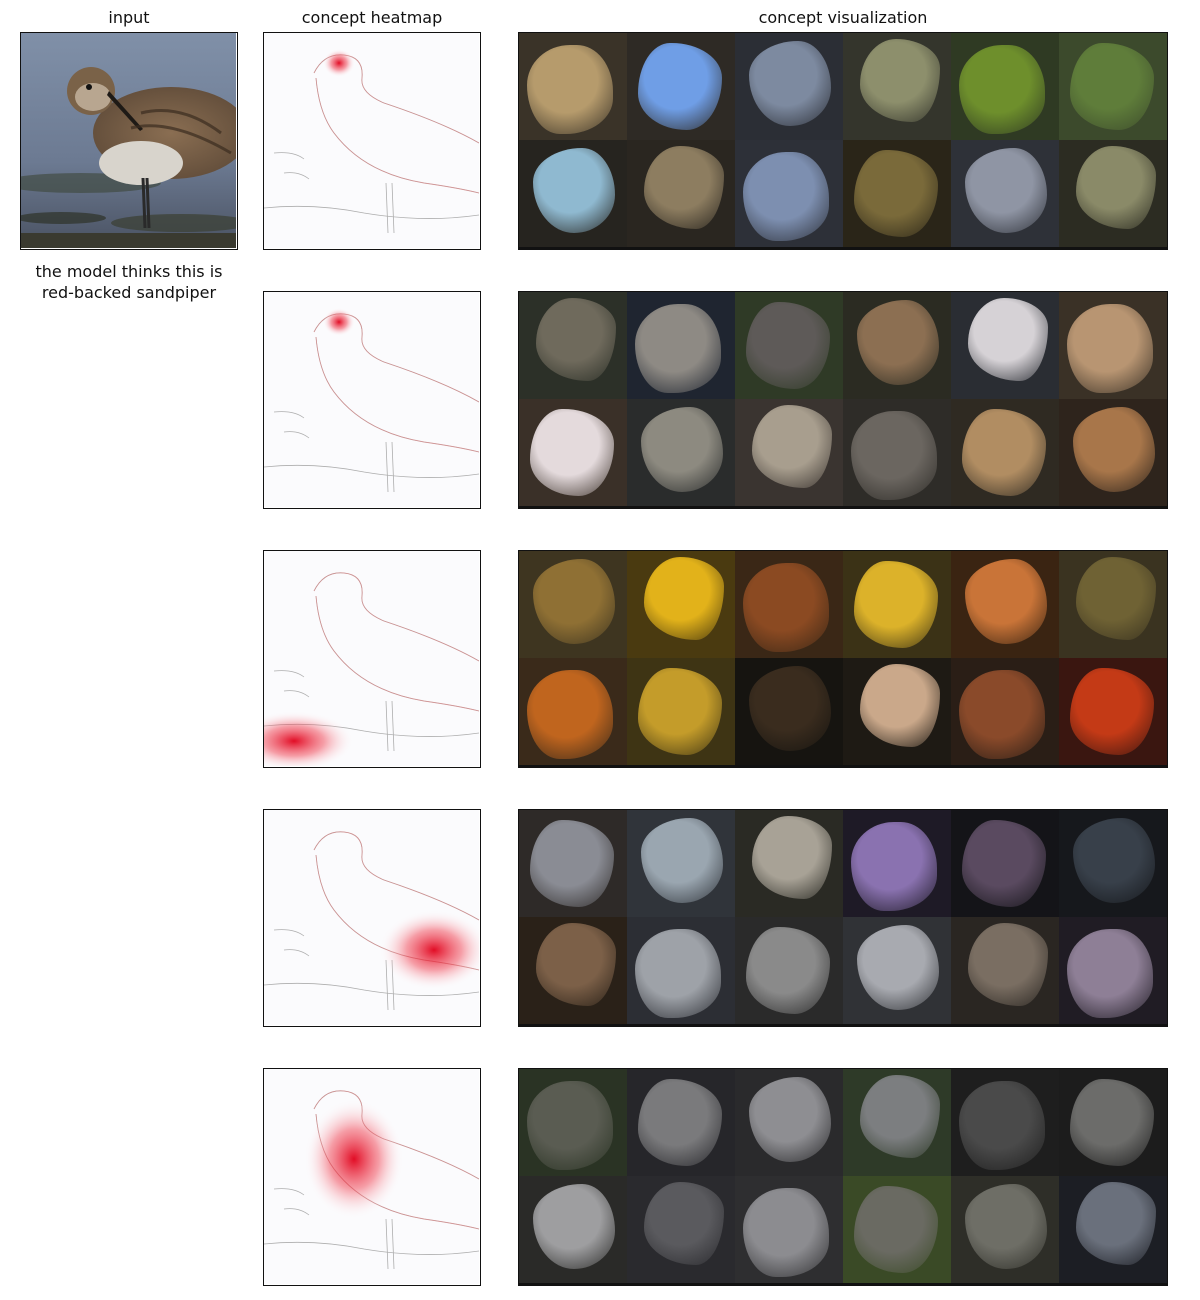 The width and height of the screenshot is (1200, 1300). What do you see at coordinates (843, 17) in the screenshot?
I see `visualization-header: concept visualization` at bounding box center [843, 17].